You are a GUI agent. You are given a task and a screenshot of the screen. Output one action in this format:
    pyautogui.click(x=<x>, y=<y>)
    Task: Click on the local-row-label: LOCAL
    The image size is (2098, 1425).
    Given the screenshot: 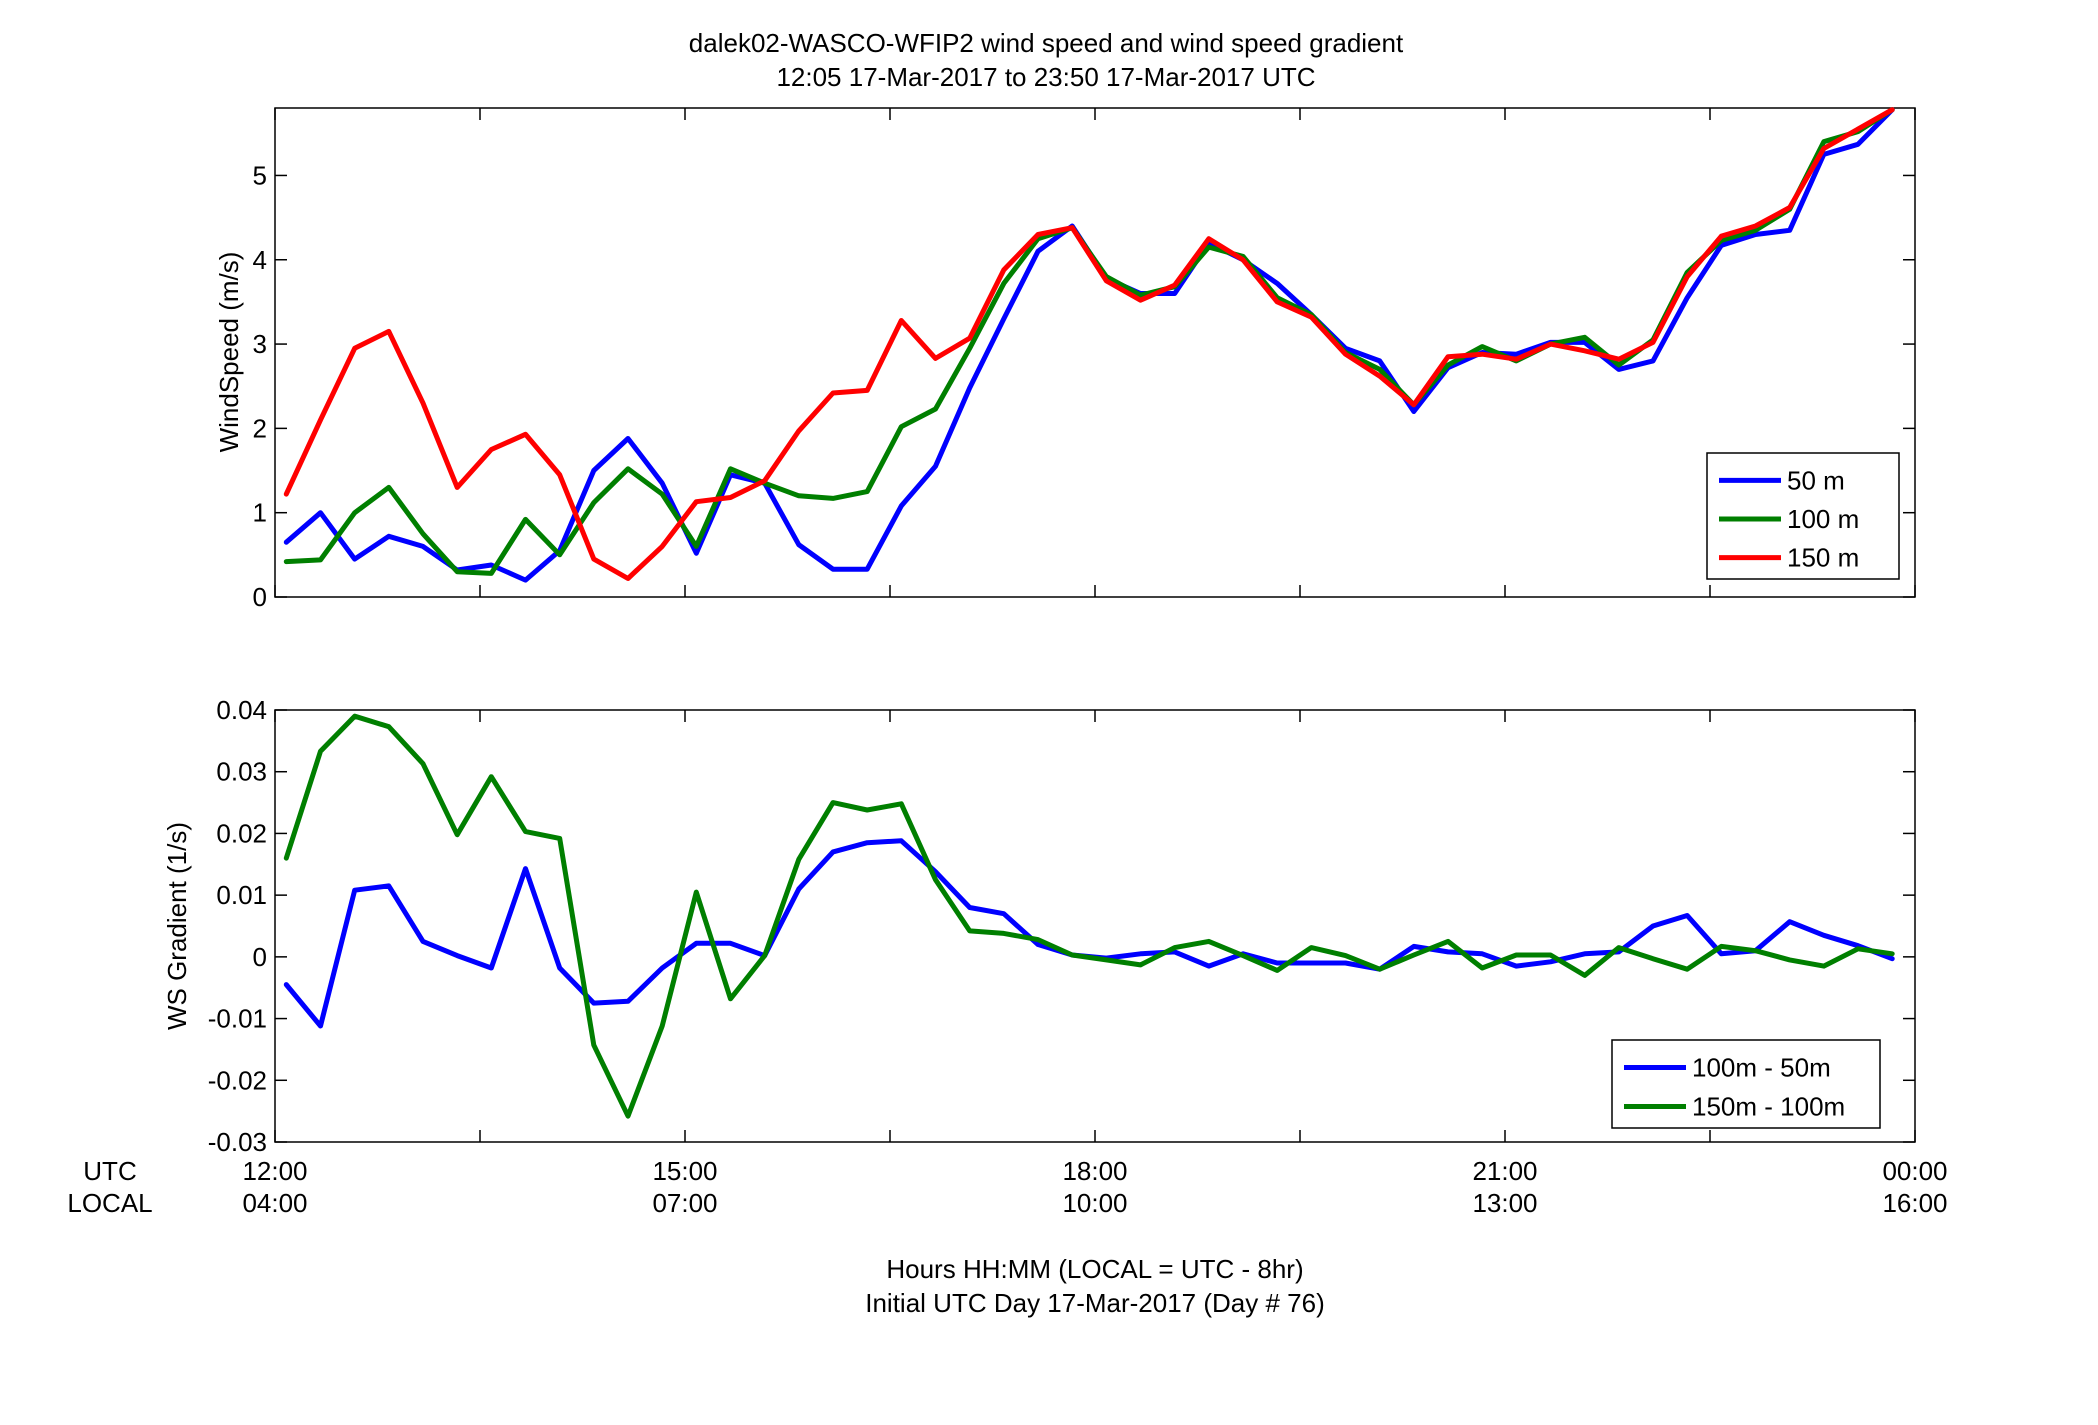 What is the action you would take?
    pyautogui.click(x=109, y=1203)
    